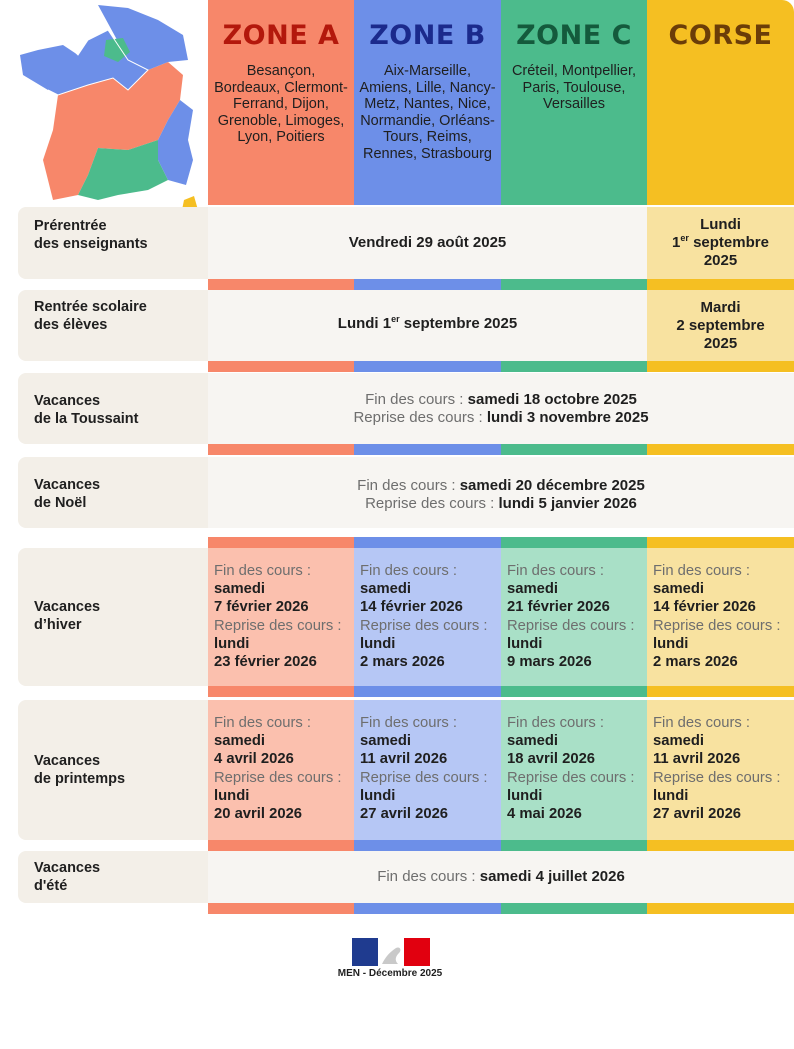 Image resolution: width=794 pixels, height=1049 pixels. What do you see at coordinates (70, 226) in the screenshot?
I see `prerentree-label-line1: Prérentrée` at bounding box center [70, 226].